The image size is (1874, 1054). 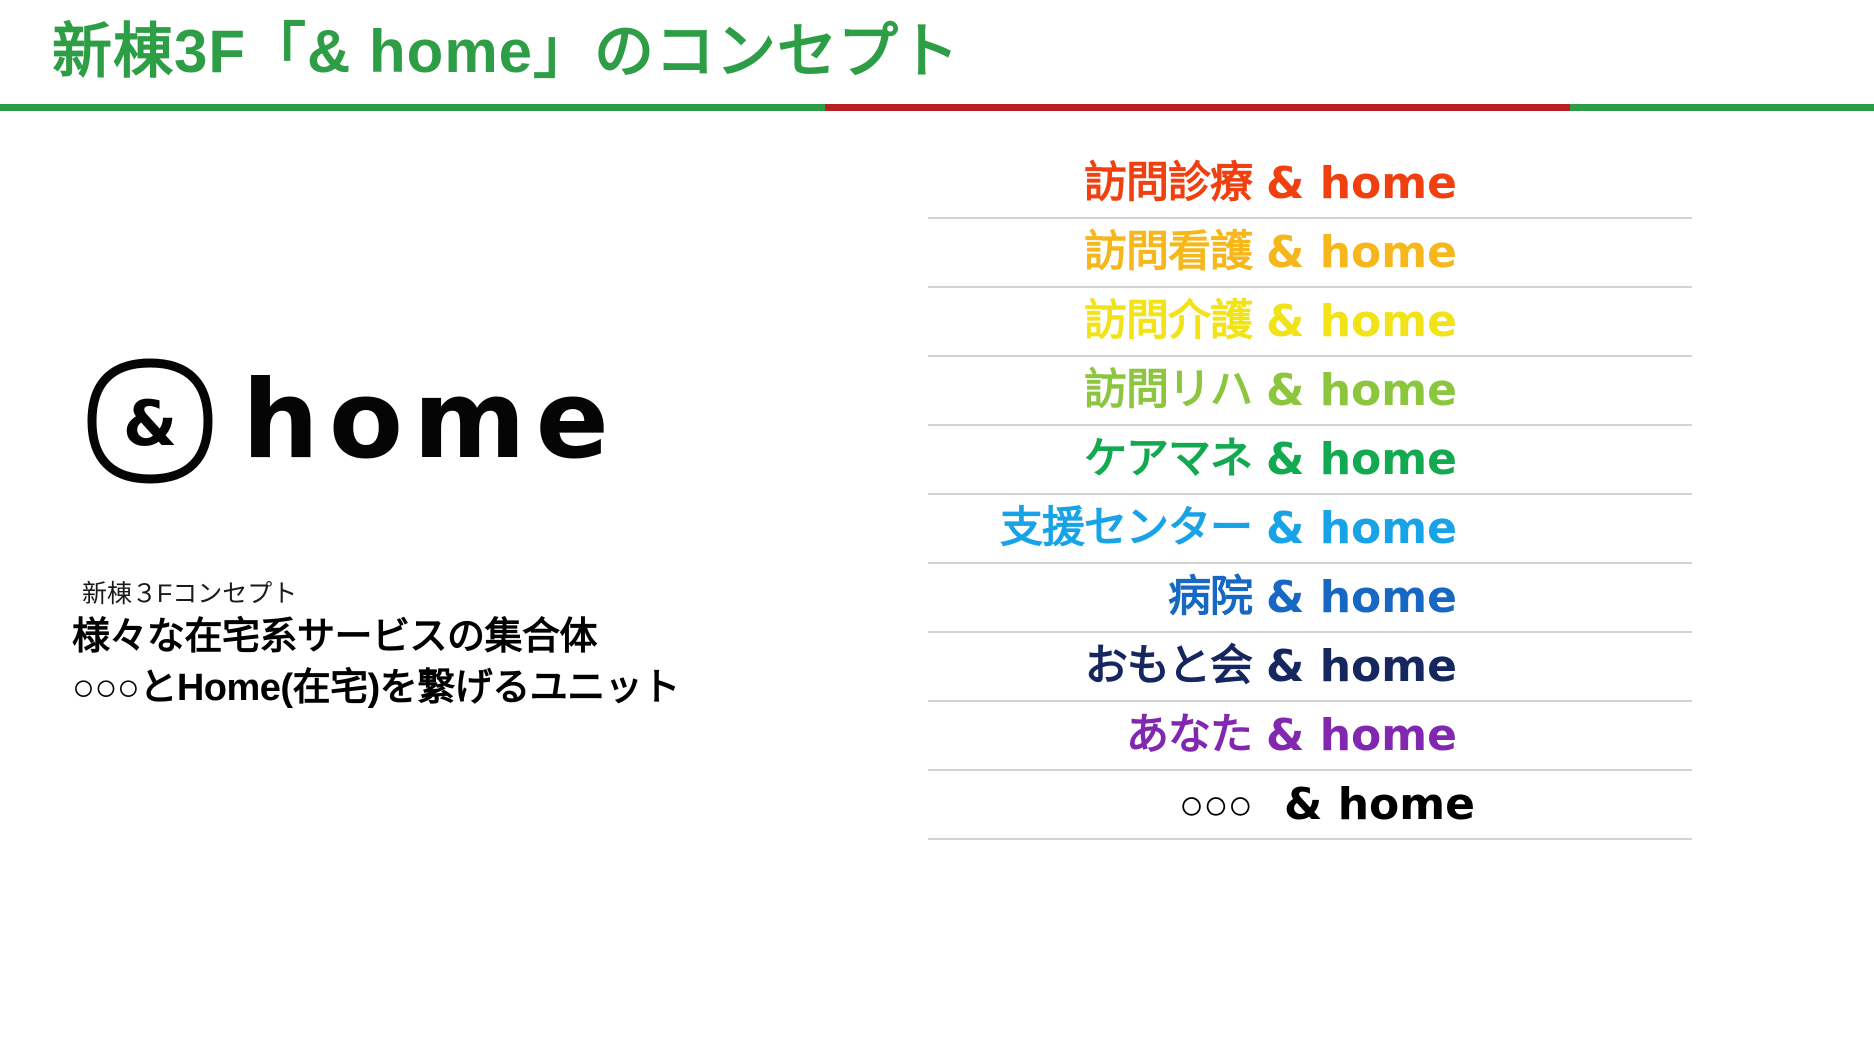 I want to click on pair-label: 訪問介護, so click(x=1168, y=321).